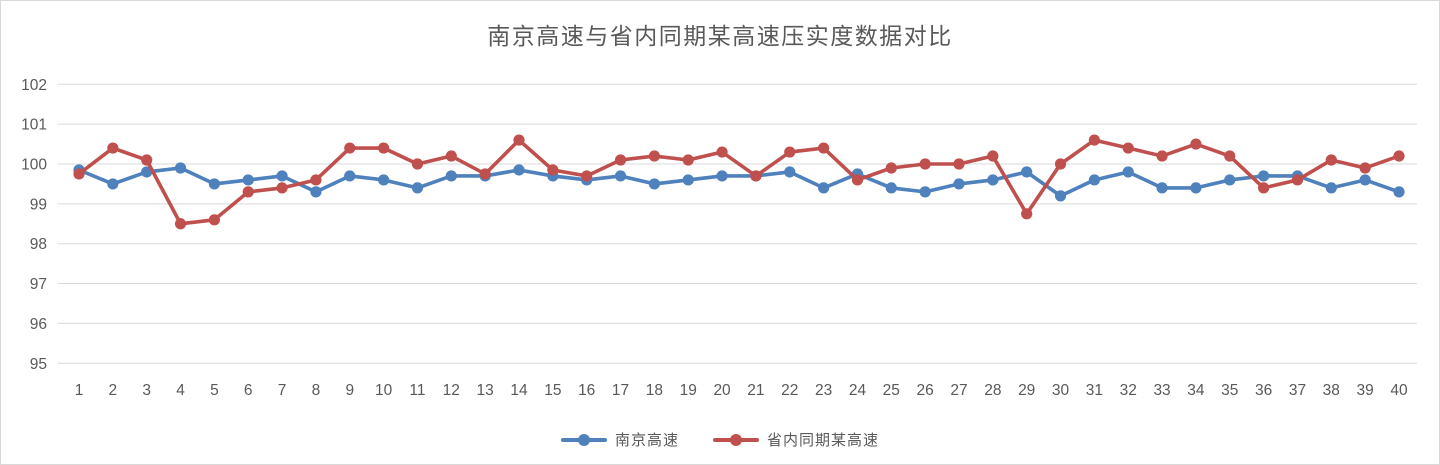 The width and height of the screenshot is (1440, 465). I want to click on x-tick-label: 16, so click(586, 390).